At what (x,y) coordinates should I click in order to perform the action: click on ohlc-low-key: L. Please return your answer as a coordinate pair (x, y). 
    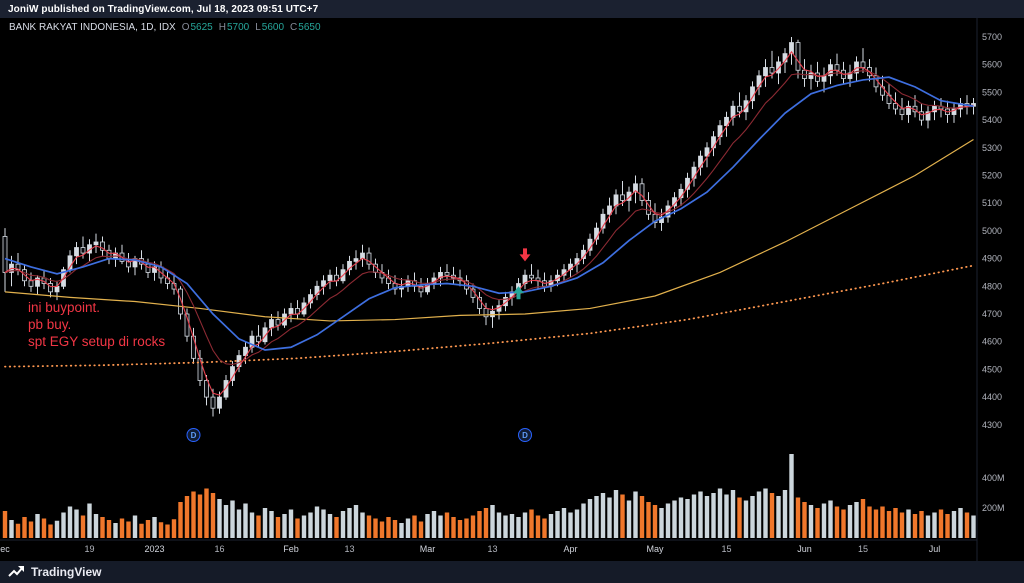
    Looking at the image, I should click on (258, 27).